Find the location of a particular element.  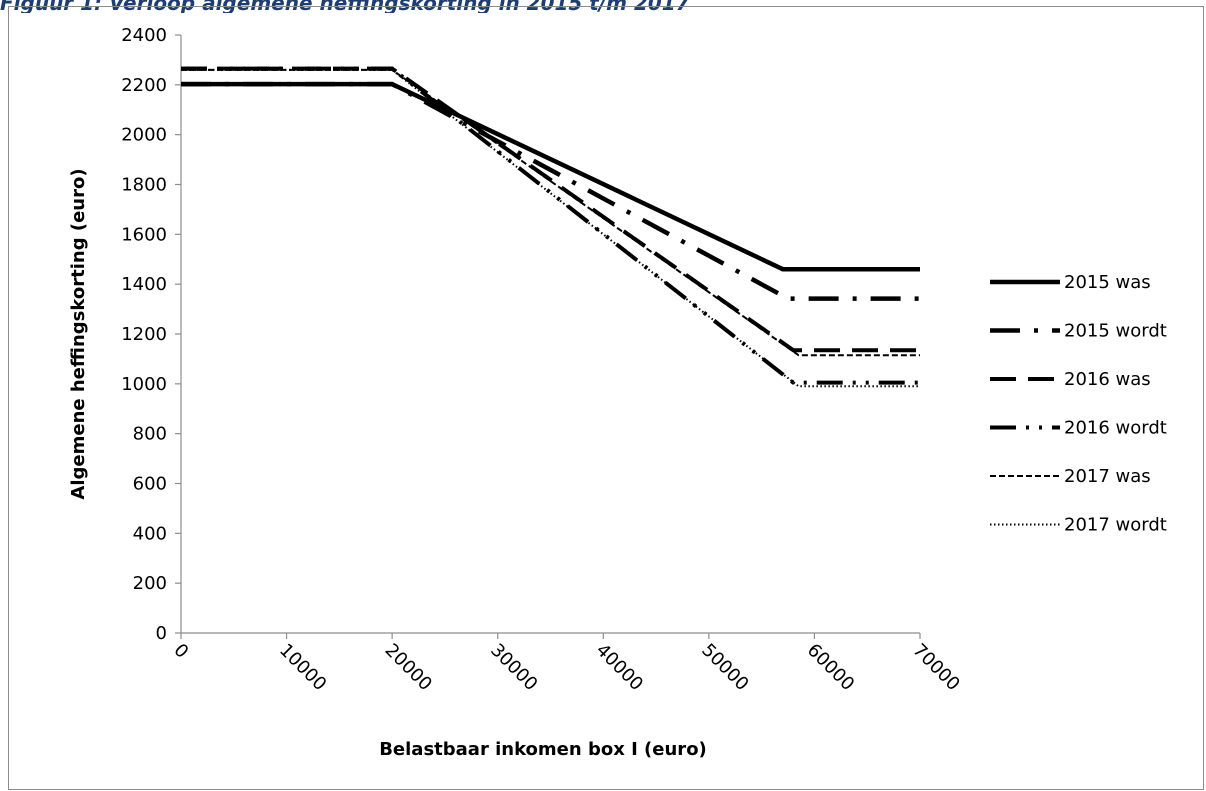

y-tick-label: 1200 is located at coordinates (144, 334).